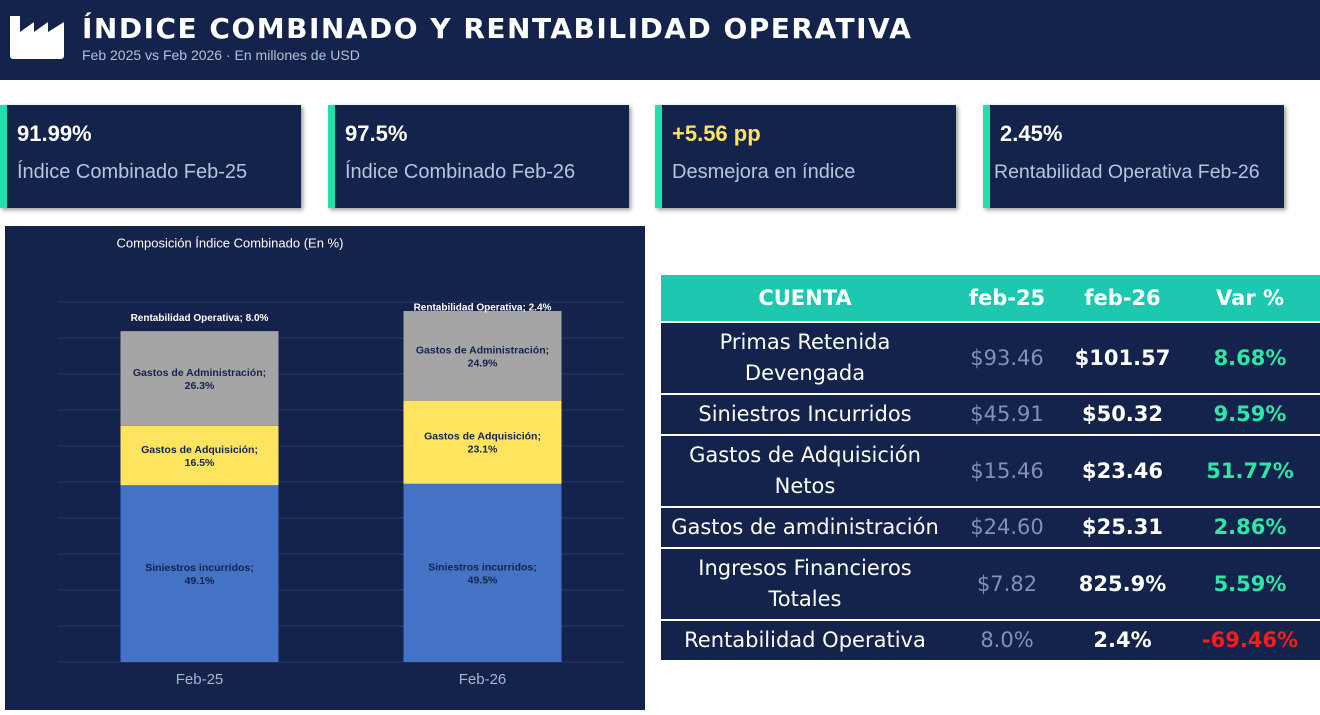 The height and width of the screenshot is (715, 1320). Describe the element at coordinates (37, 37) in the screenshot. I see `factory-icon` at that location.